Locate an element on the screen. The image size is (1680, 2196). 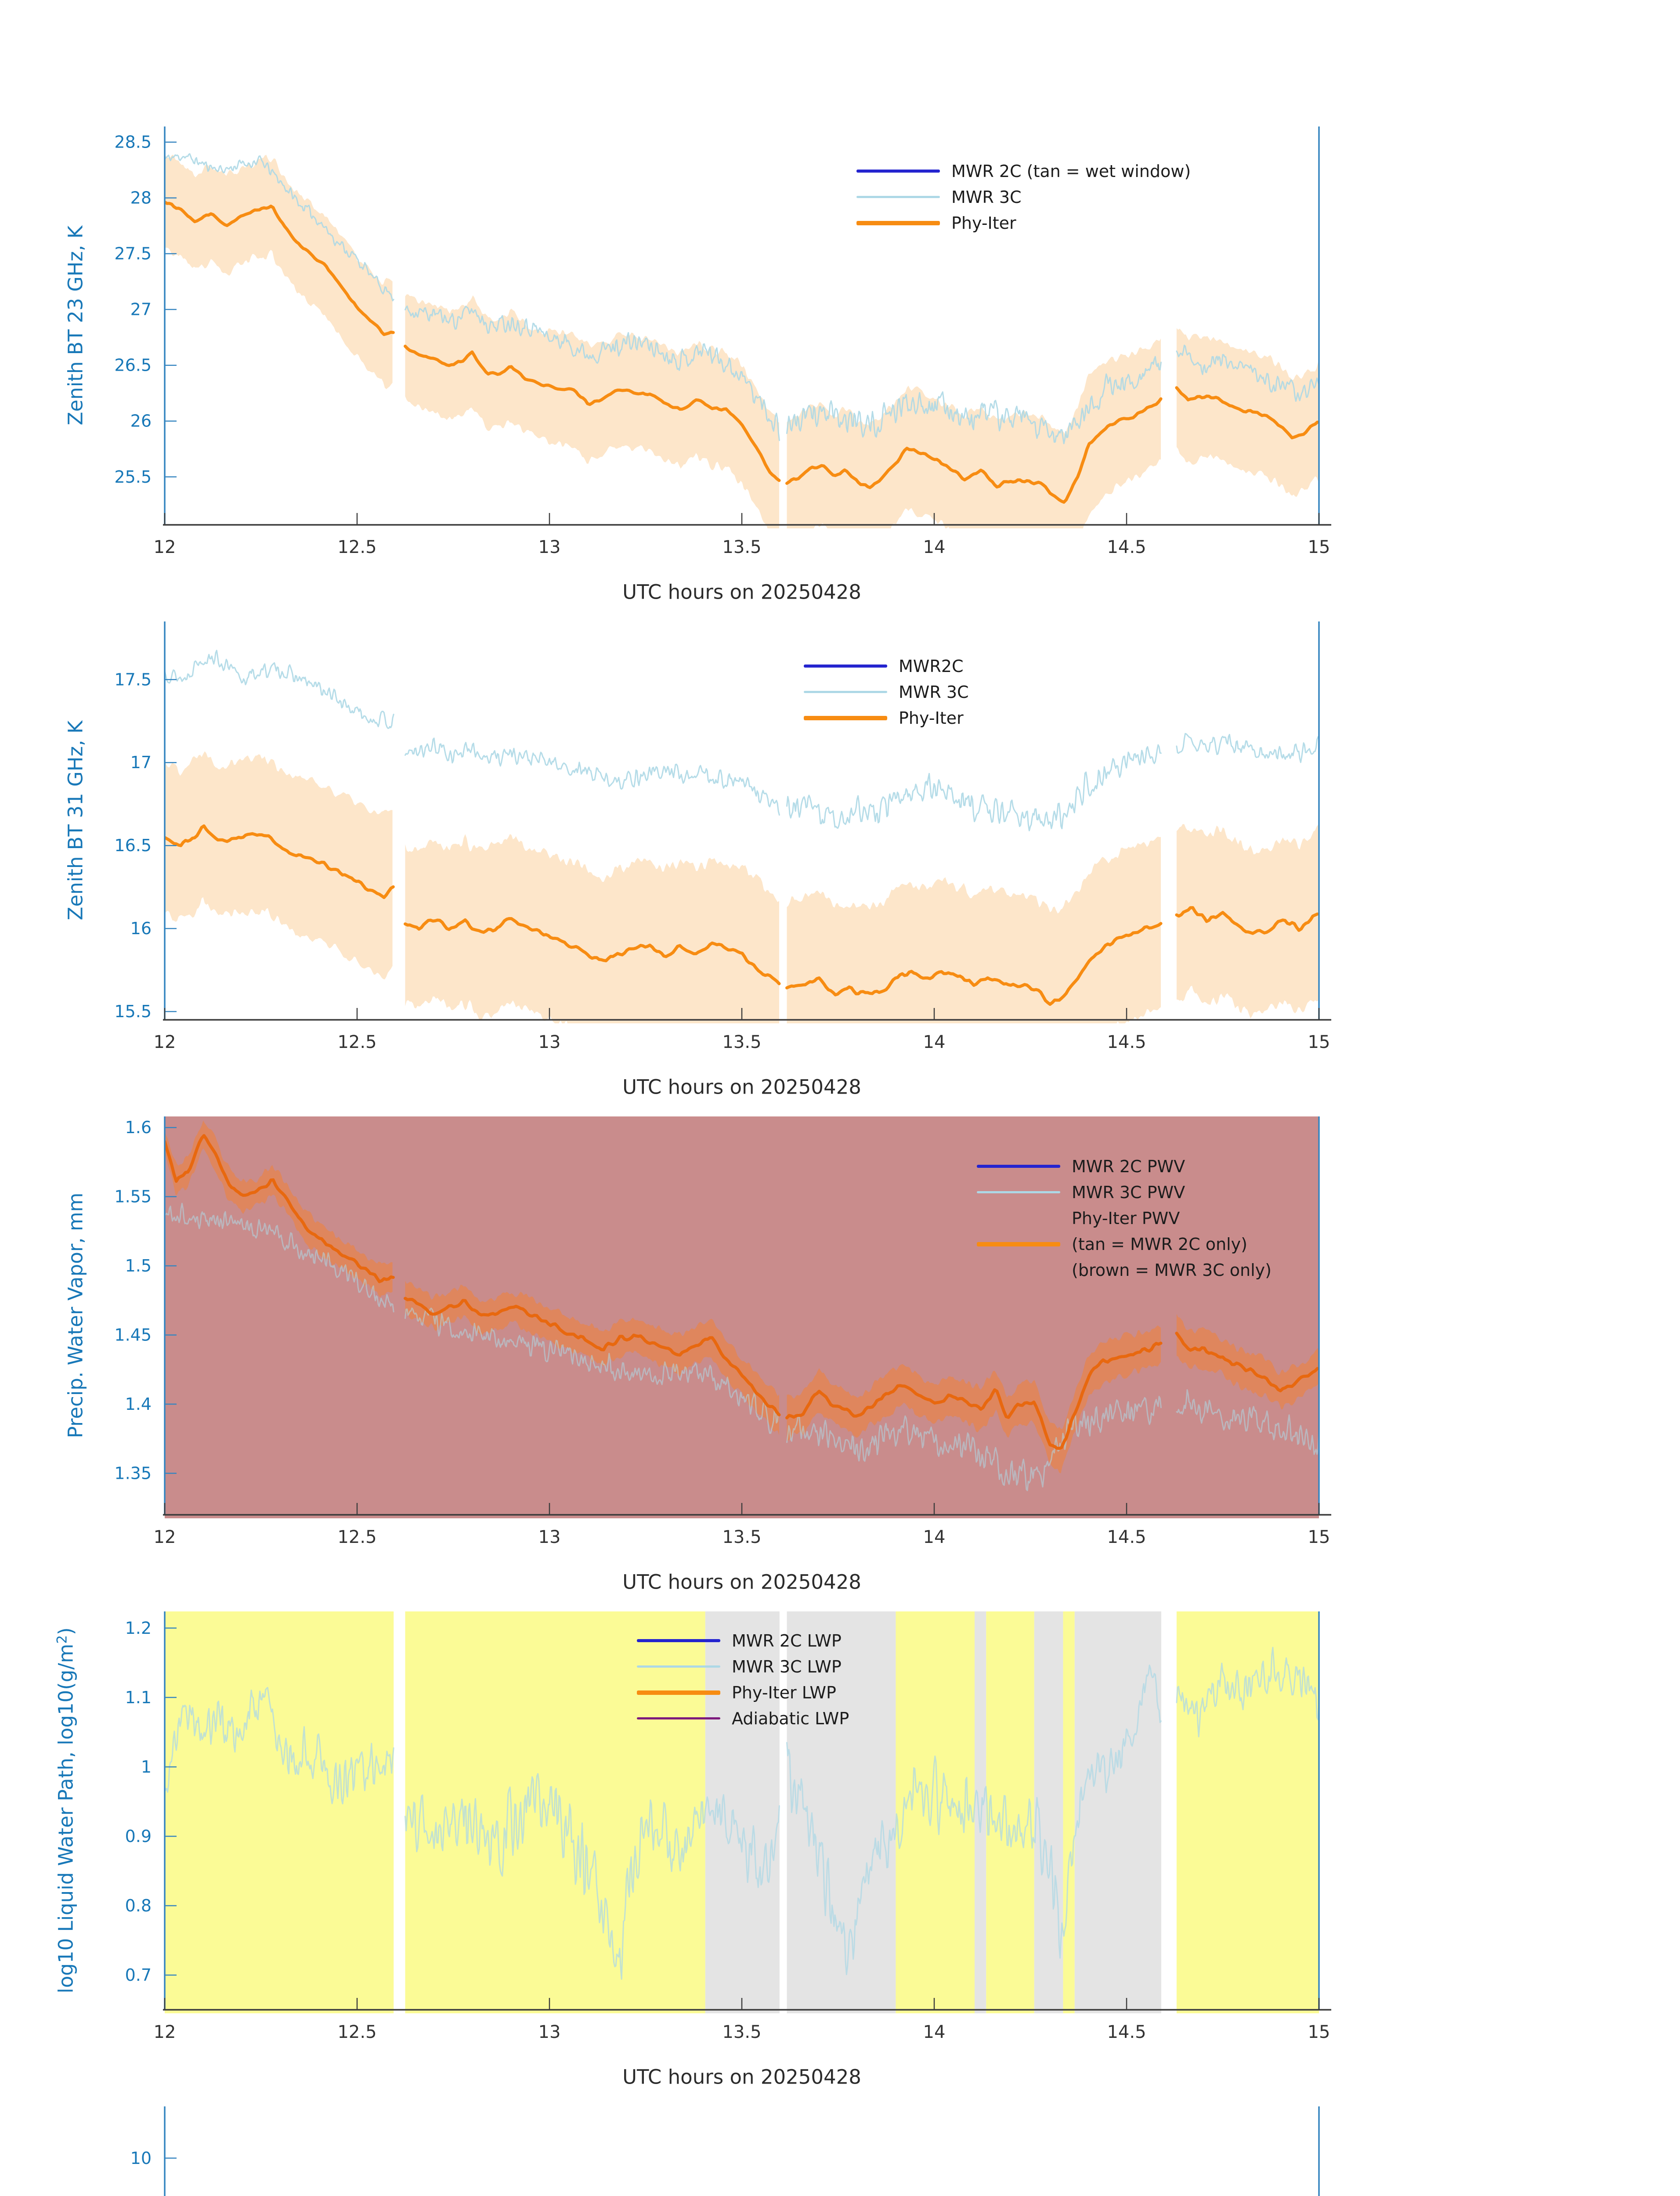
y-tick-label: 10 is located at coordinates (141, 2158).